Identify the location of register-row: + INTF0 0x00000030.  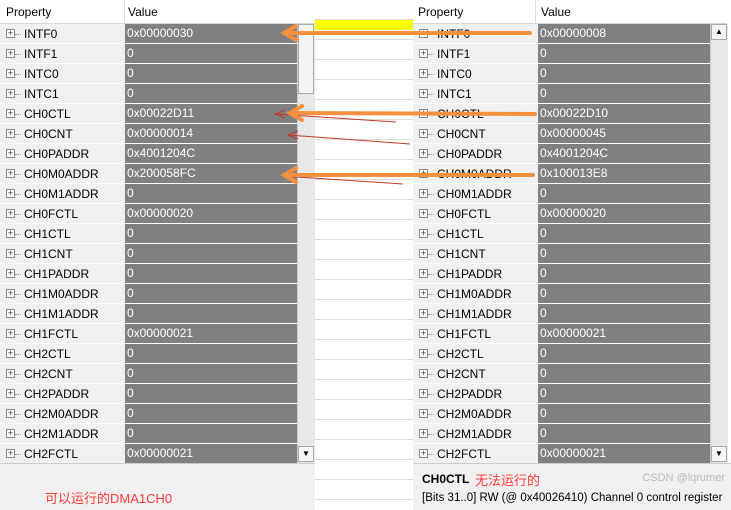
(148, 34).